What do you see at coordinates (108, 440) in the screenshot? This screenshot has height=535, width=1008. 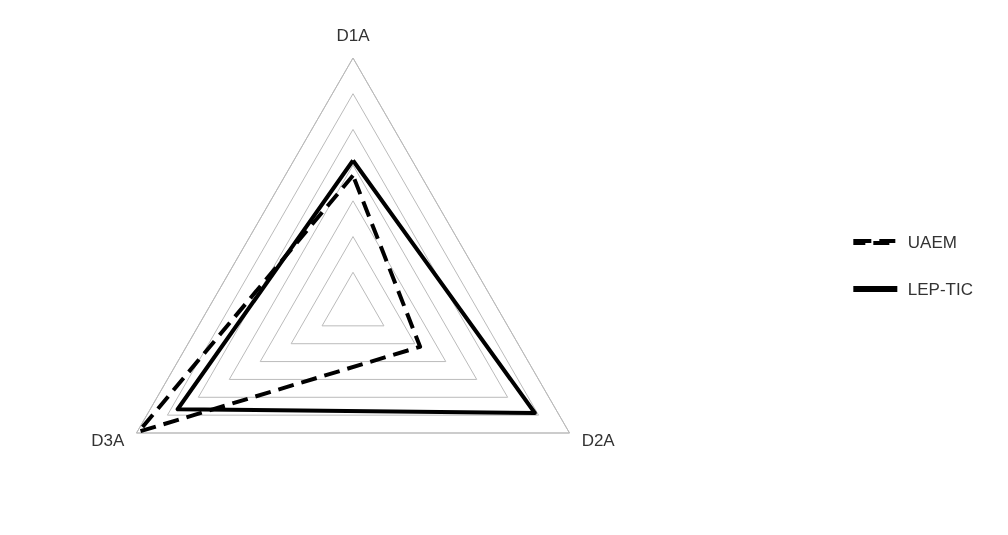 I see `spoke-label: D3A` at bounding box center [108, 440].